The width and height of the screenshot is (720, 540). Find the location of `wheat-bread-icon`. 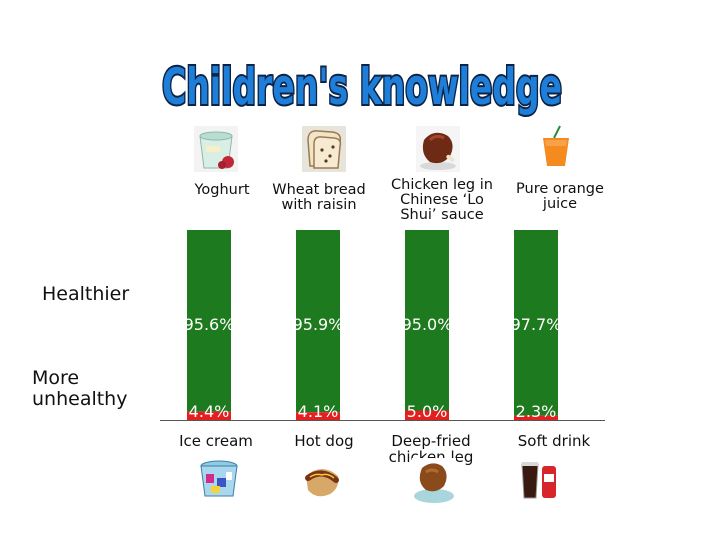

wheat-bread-icon is located at coordinates (324, 149).